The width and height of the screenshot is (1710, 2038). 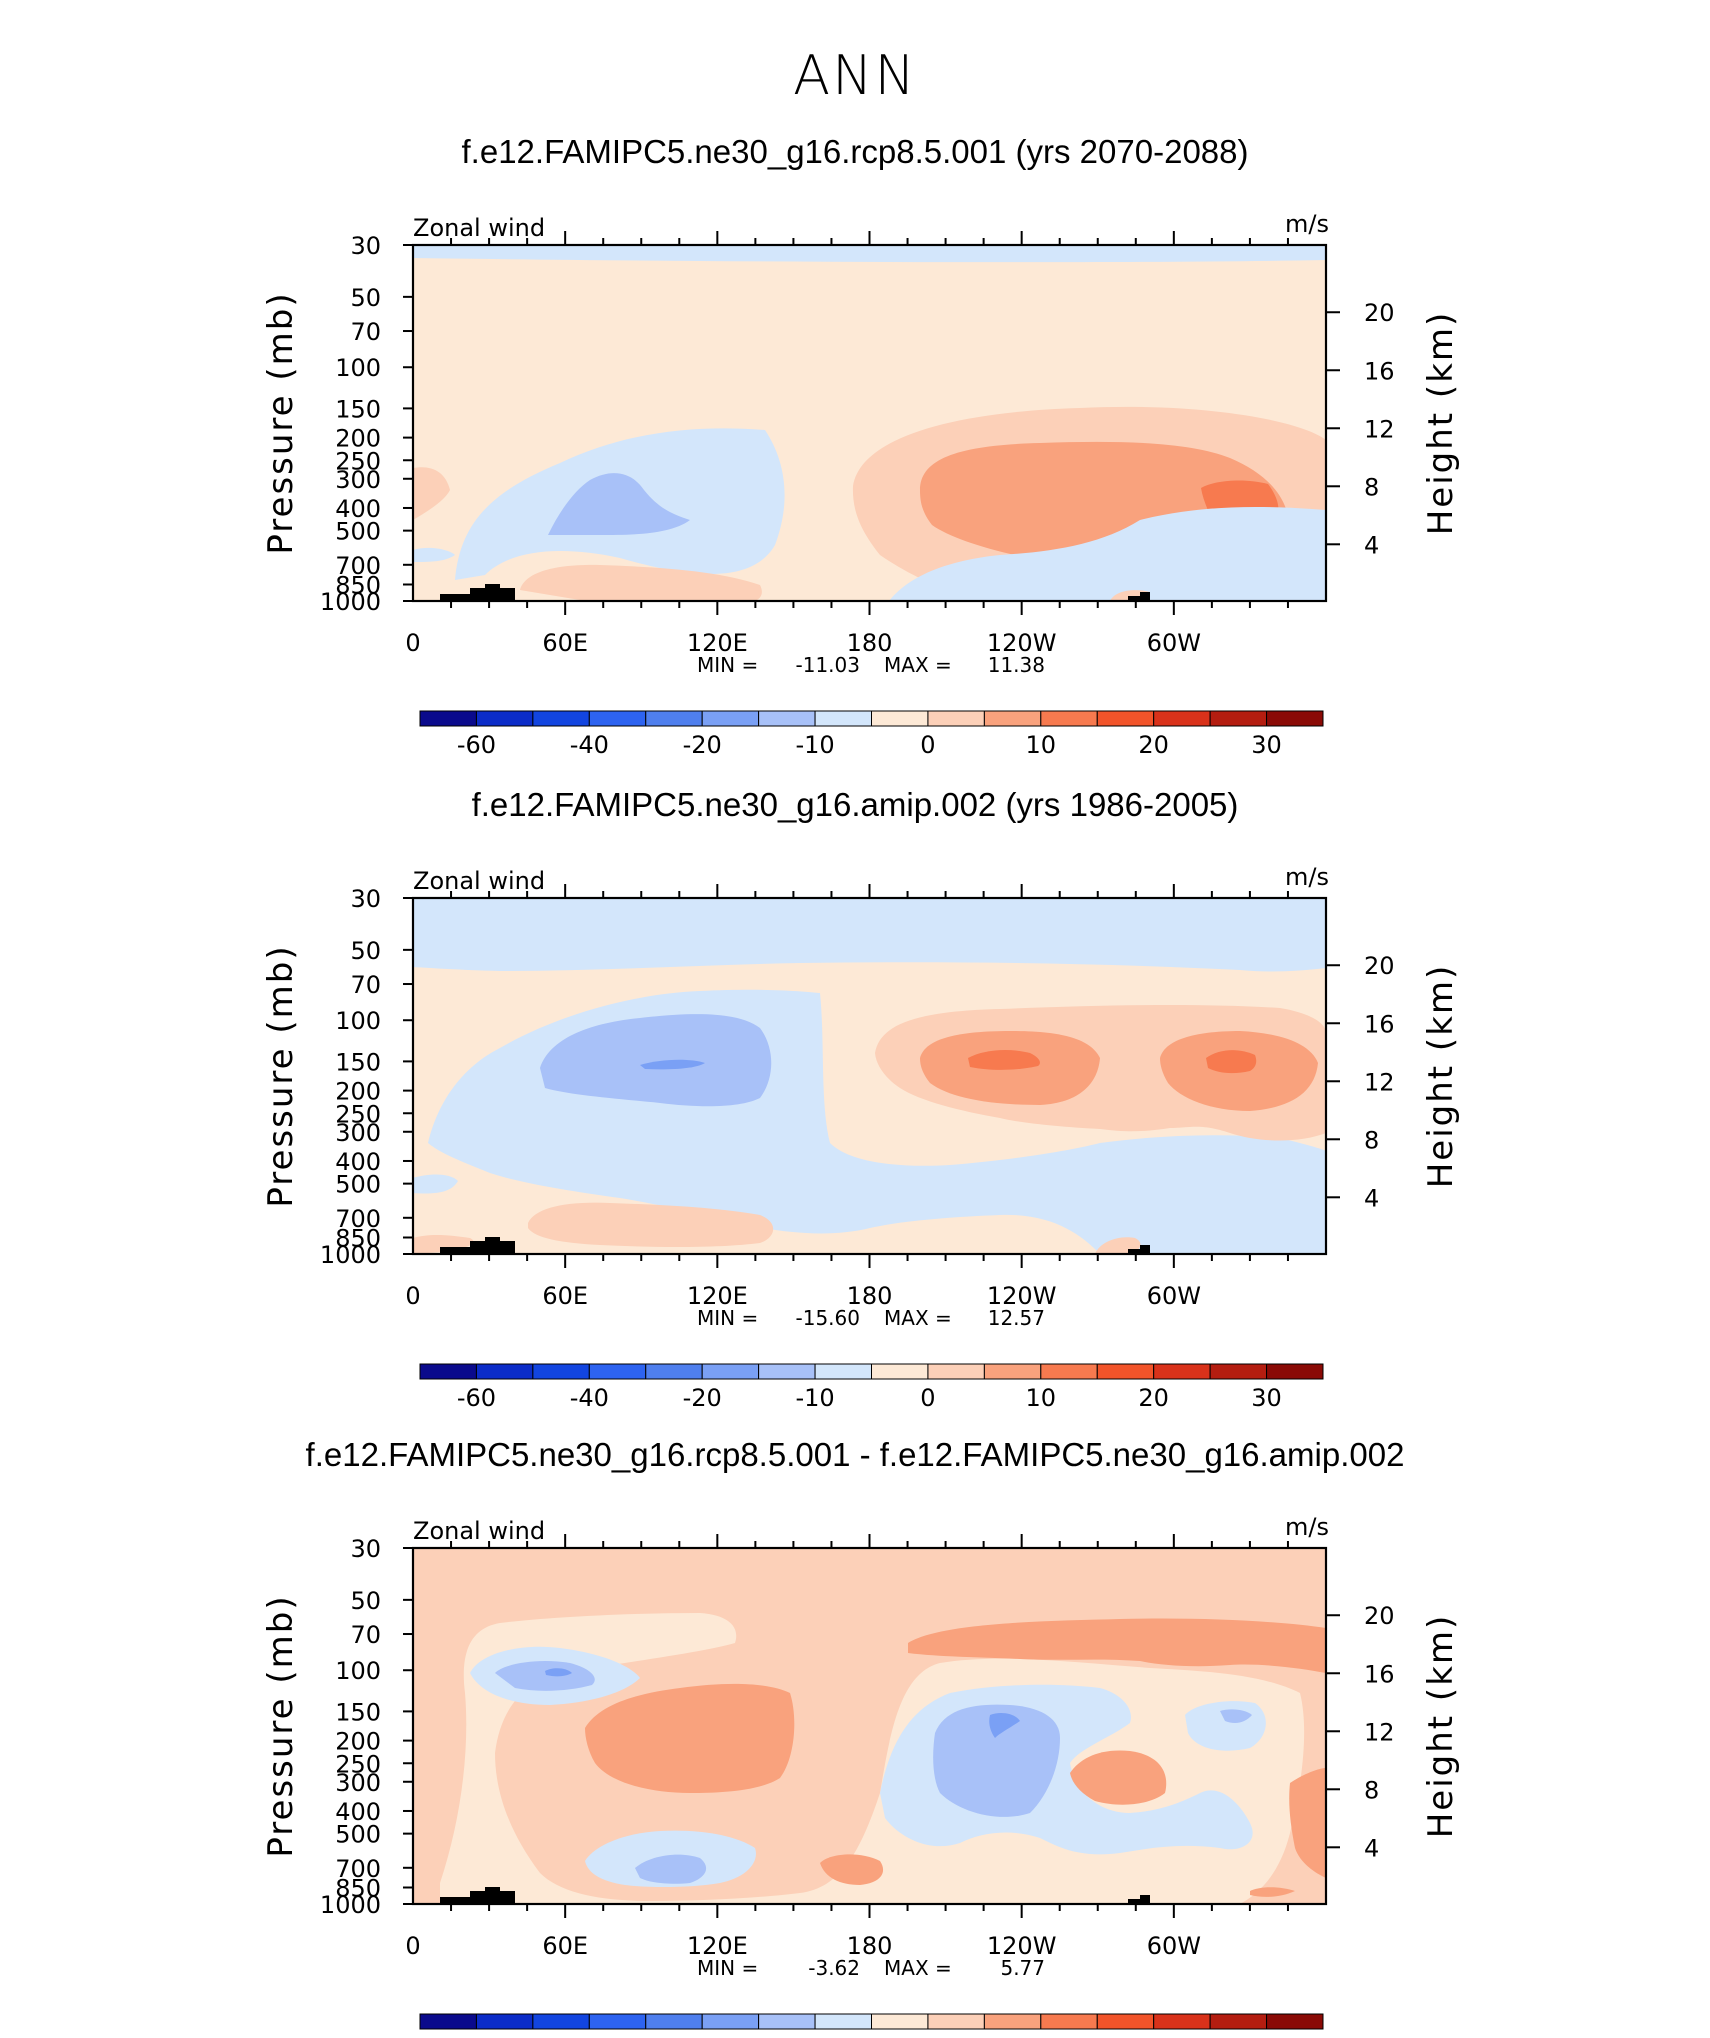 I want to click on pressure-tick-label: 850, so click(x=358, y=1889).